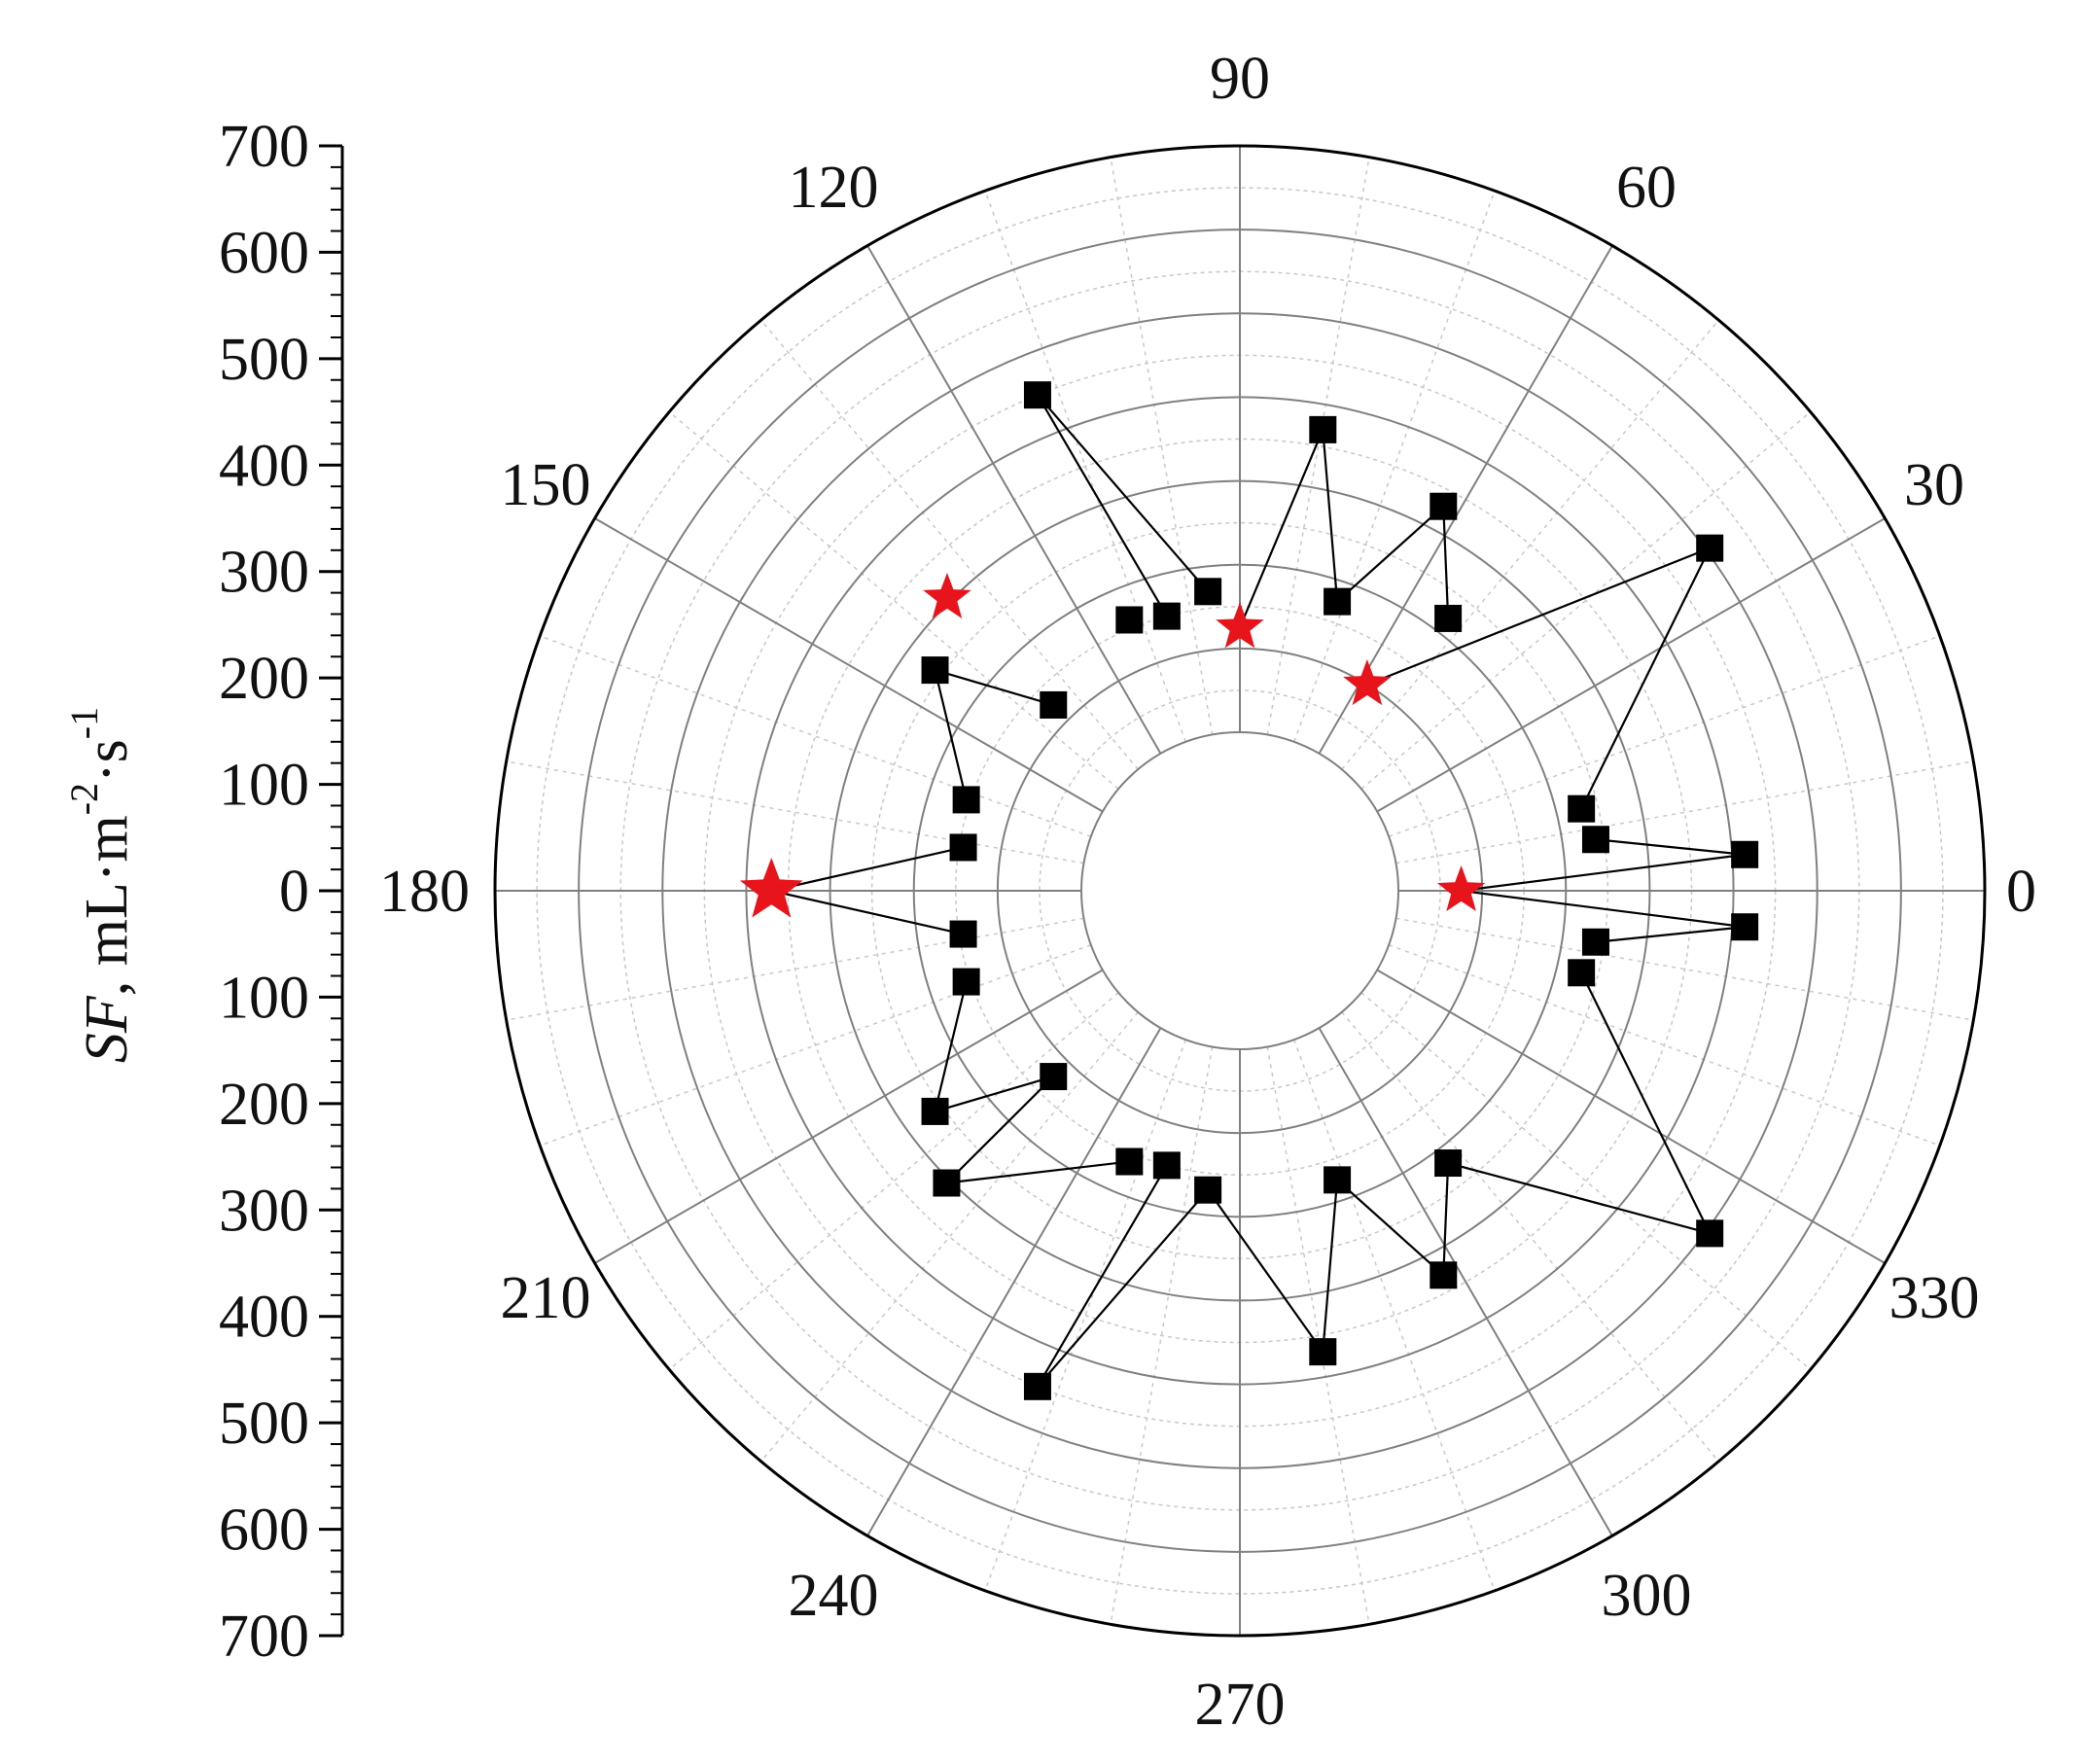 This screenshot has width=2083, height=1764. I want to click on radial-tick-label: 0, so click(294, 892).